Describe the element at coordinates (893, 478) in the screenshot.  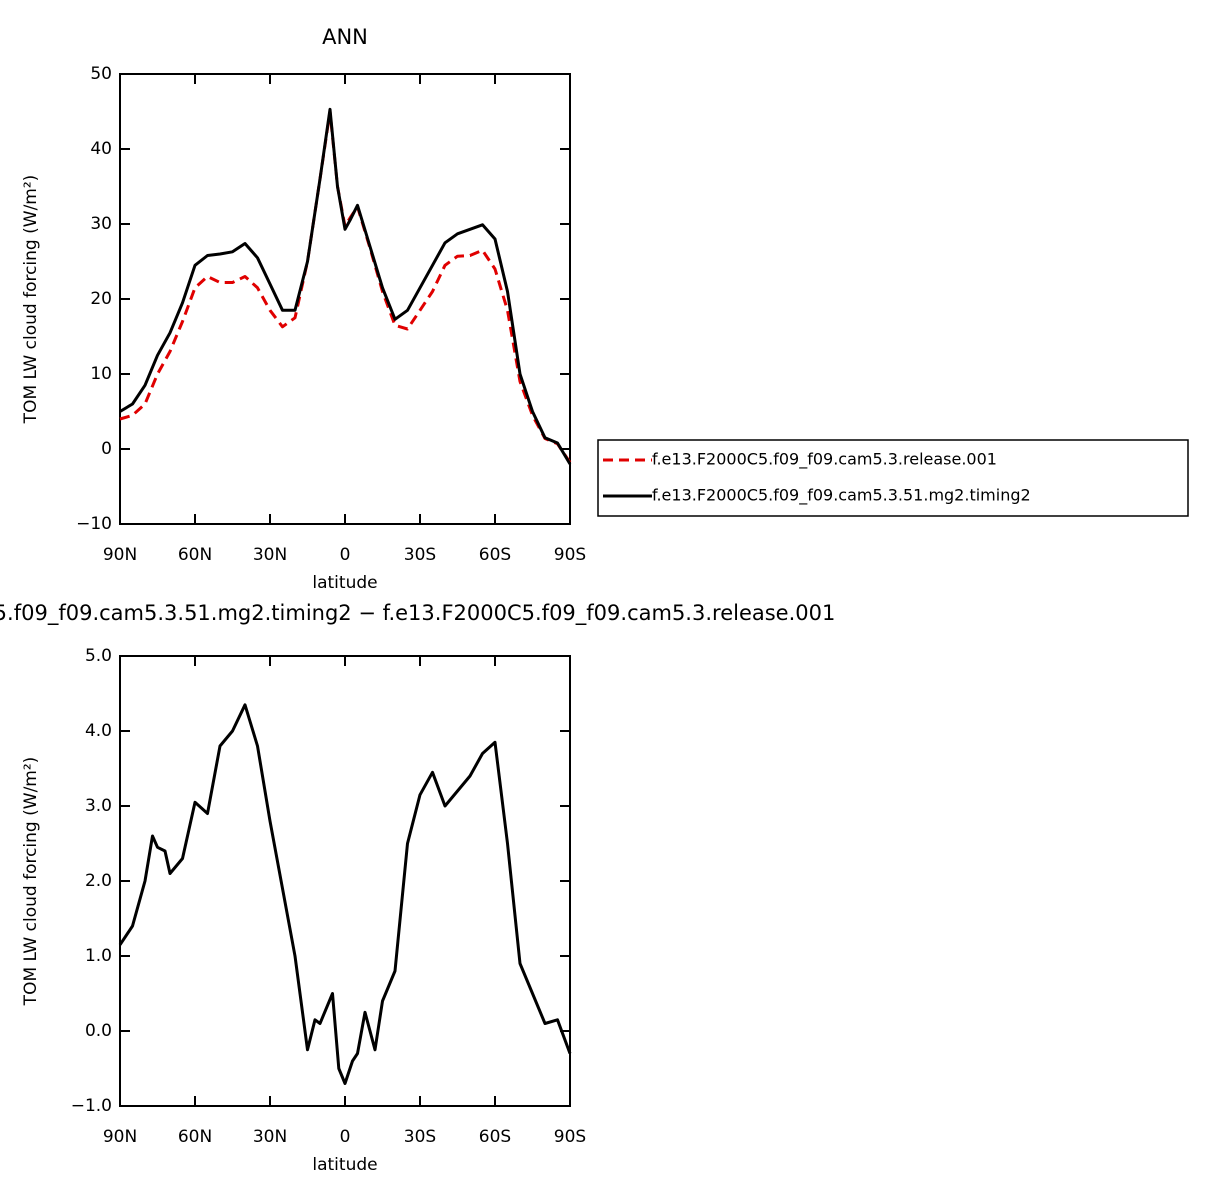
I see `legend-box` at that location.